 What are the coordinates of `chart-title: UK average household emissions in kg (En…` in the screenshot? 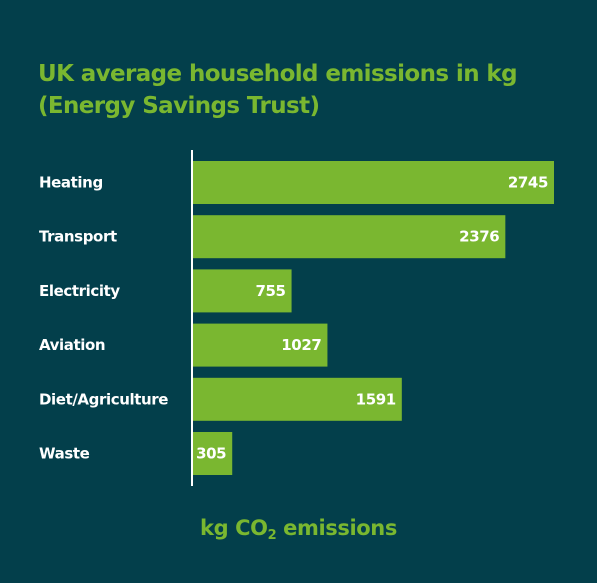 It's located at (310, 90).